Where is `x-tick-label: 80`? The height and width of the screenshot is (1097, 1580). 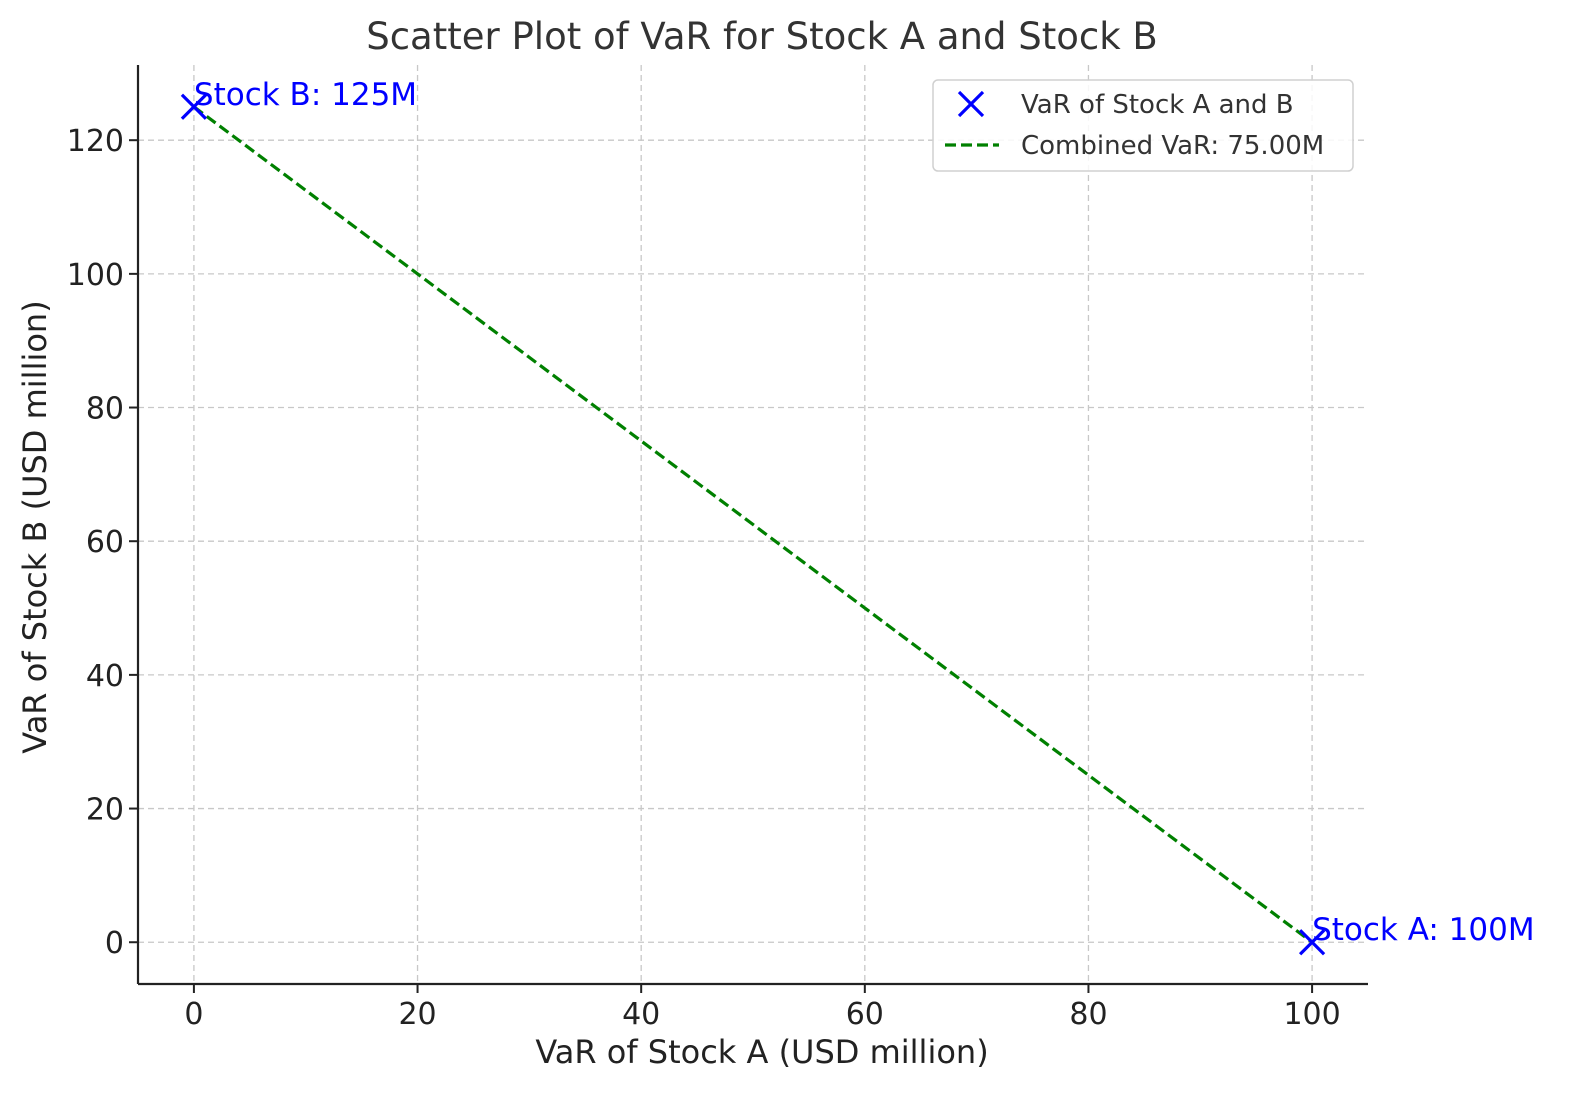 x-tick-label: 80 is located at coordinates (1088, 1014).